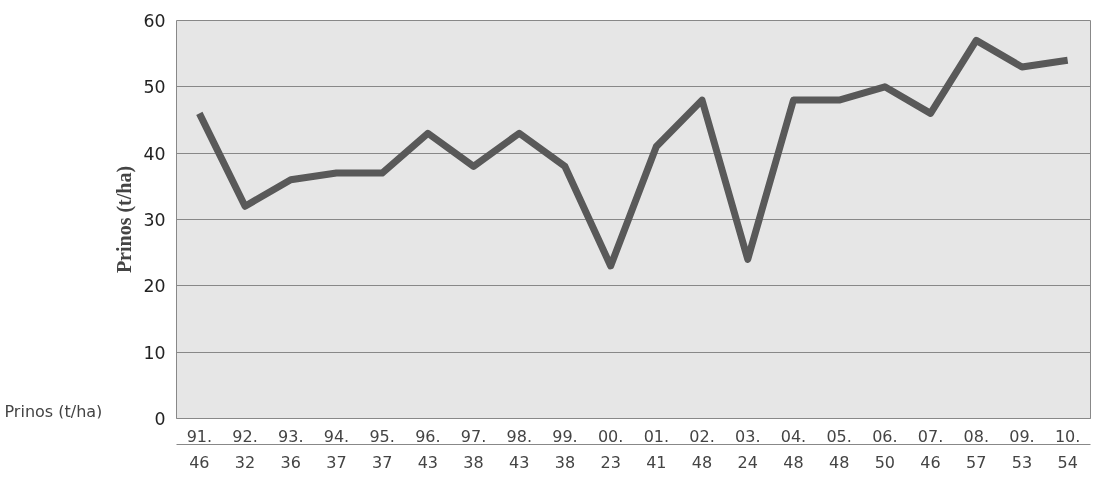  I want to click on y-tick-label: 50, so click(154, 87).